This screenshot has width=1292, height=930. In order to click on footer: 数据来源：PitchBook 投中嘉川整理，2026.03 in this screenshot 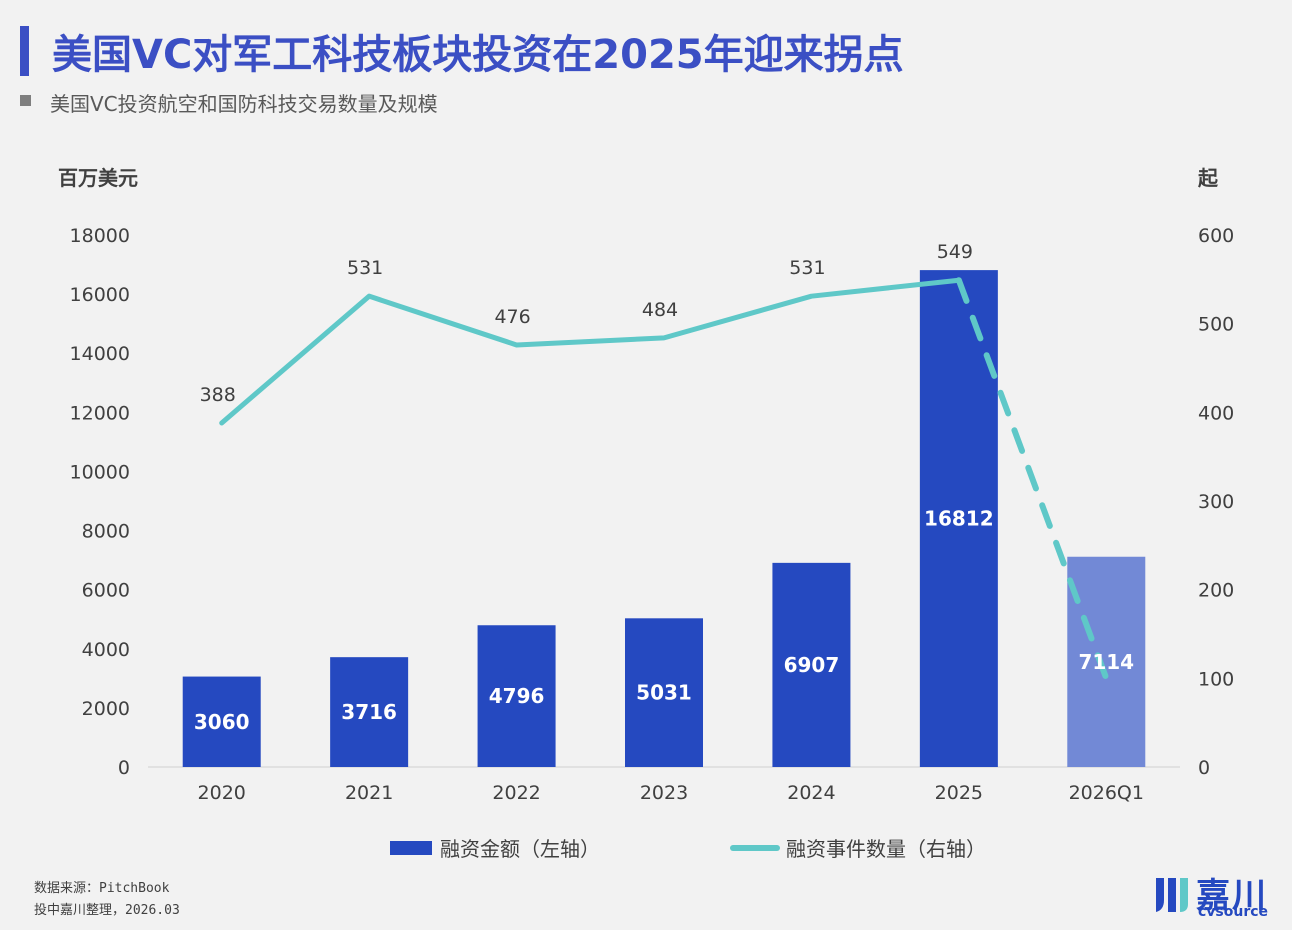, I will do `click(107, 900)`.